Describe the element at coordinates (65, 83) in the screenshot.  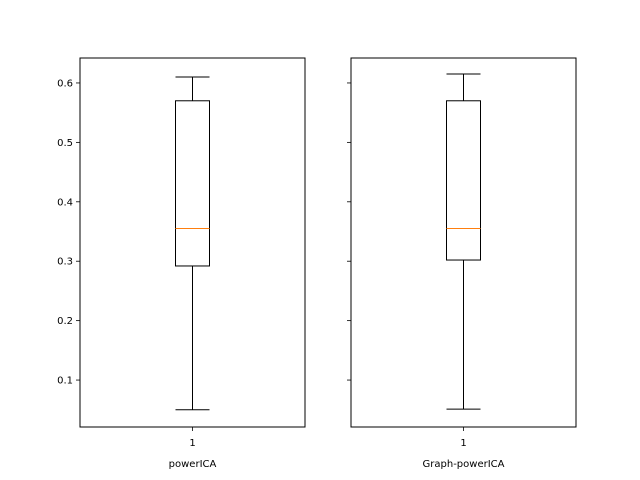
I see `y-tick-label: 0.6` at that location.